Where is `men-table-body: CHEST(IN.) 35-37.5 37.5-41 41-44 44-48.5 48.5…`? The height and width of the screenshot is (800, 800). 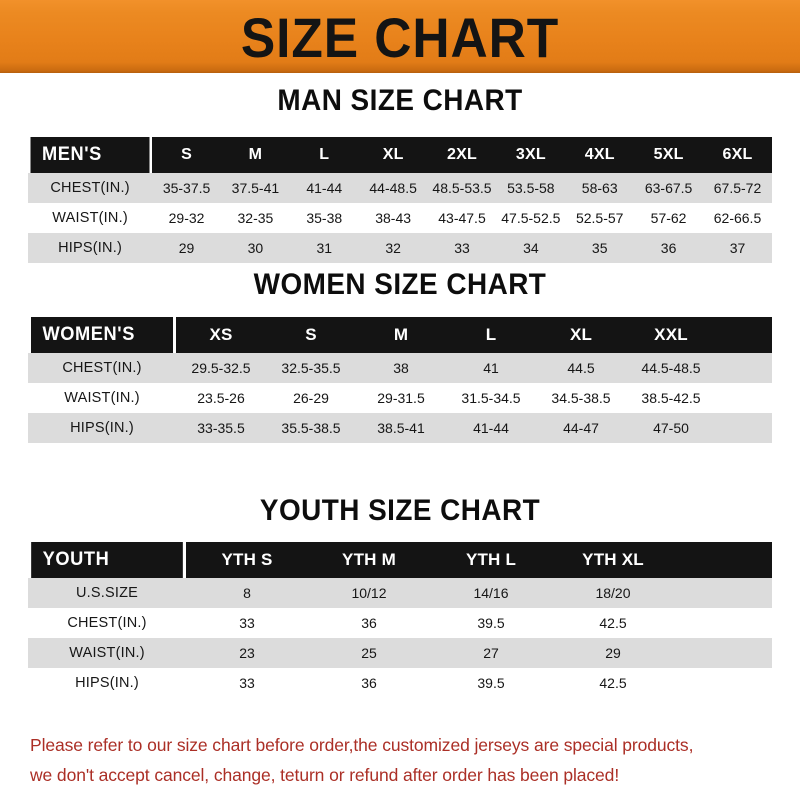
men-table-body: CHEST(IN.) 35-37.5 37.5-41 41-44 44-48.5 48.5… is located at coordinates (400, 218).